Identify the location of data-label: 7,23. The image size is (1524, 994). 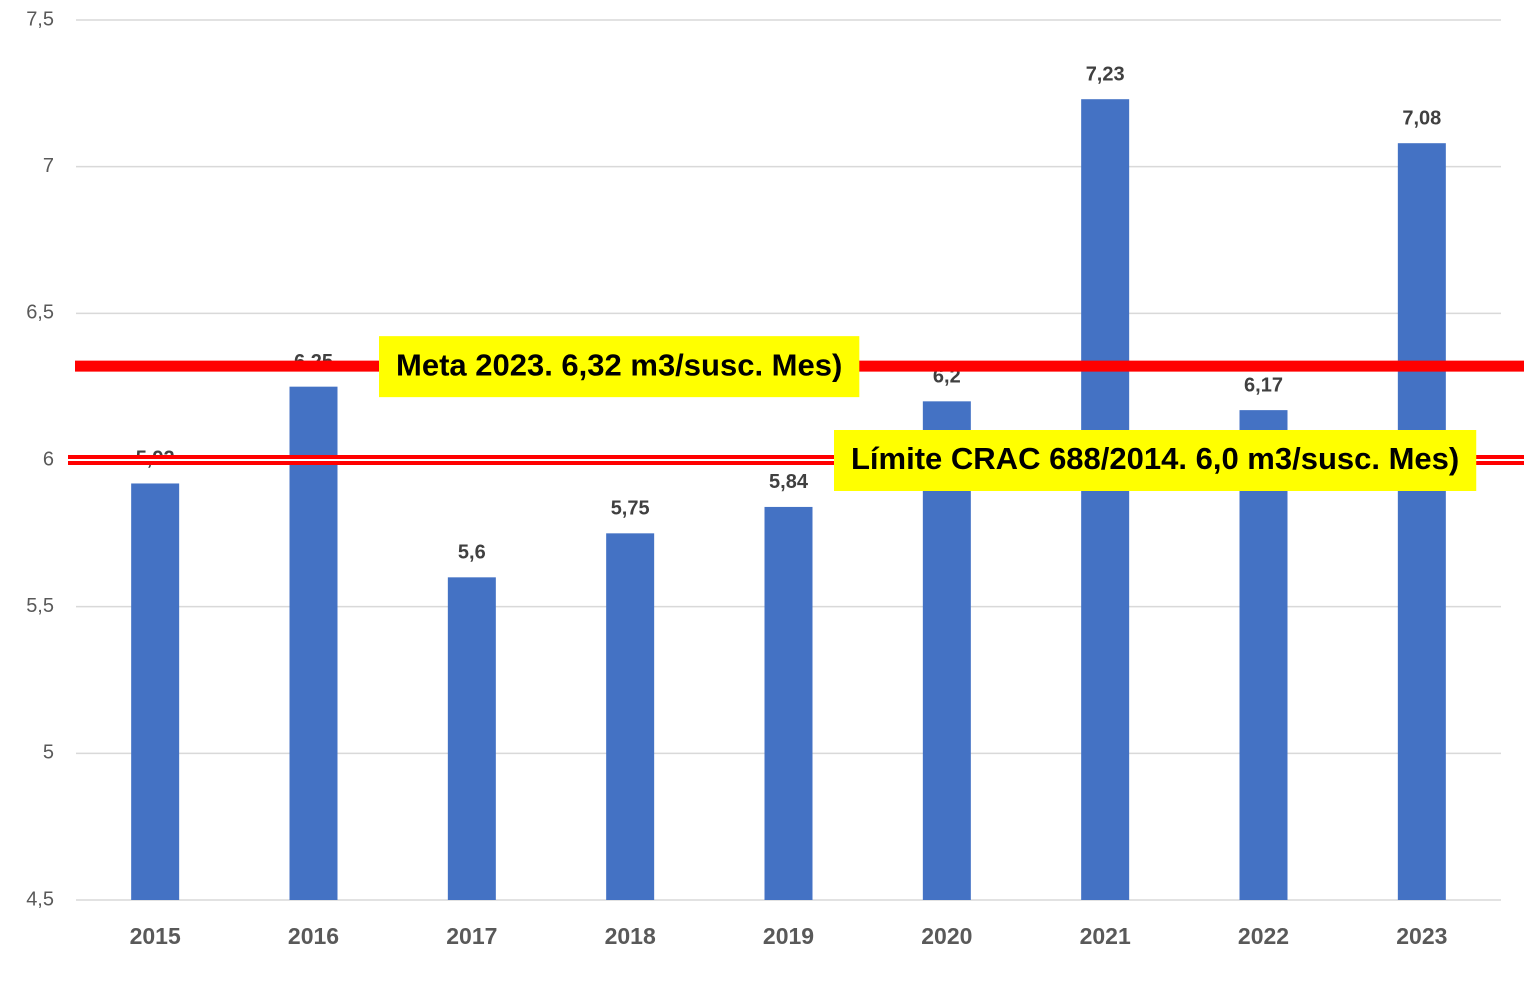
(1105, 74).